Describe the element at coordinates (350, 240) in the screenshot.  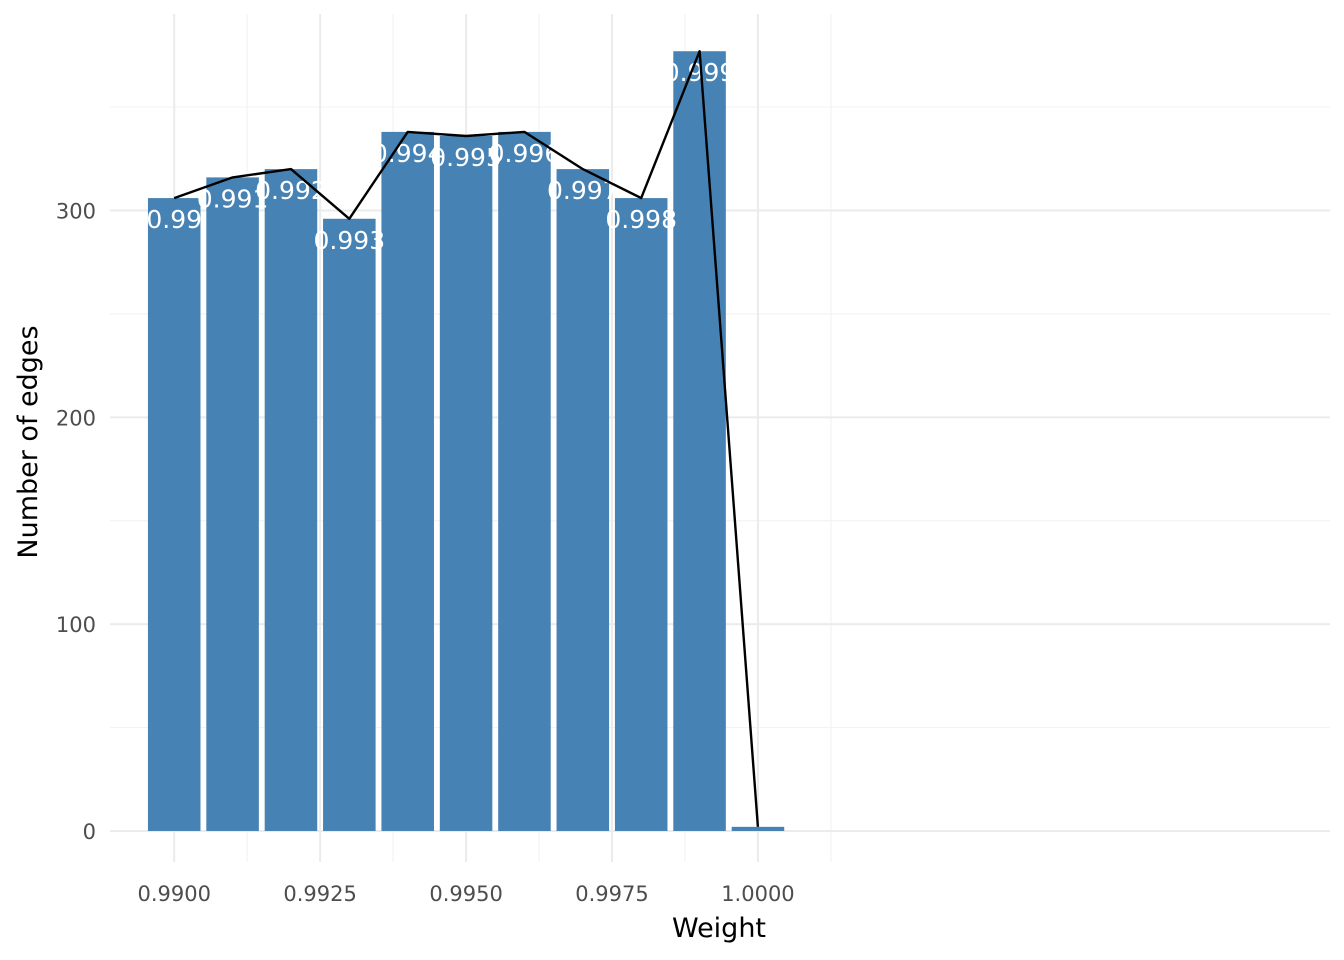
I see `bar-label: 0.993` at that location.